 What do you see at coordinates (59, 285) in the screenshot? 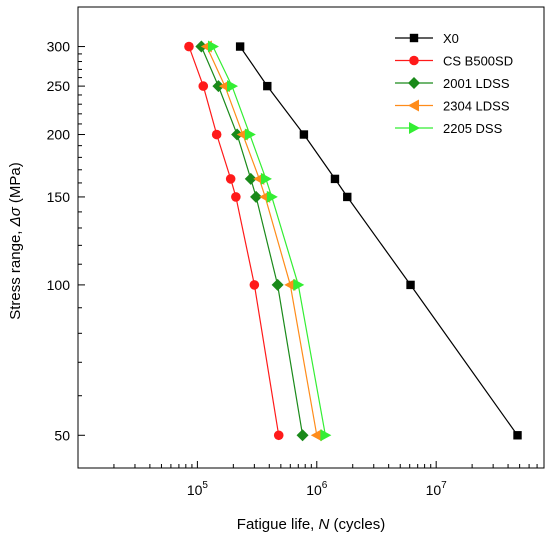
I see `y-tick-label: 100` at bounding box center [59, 285].